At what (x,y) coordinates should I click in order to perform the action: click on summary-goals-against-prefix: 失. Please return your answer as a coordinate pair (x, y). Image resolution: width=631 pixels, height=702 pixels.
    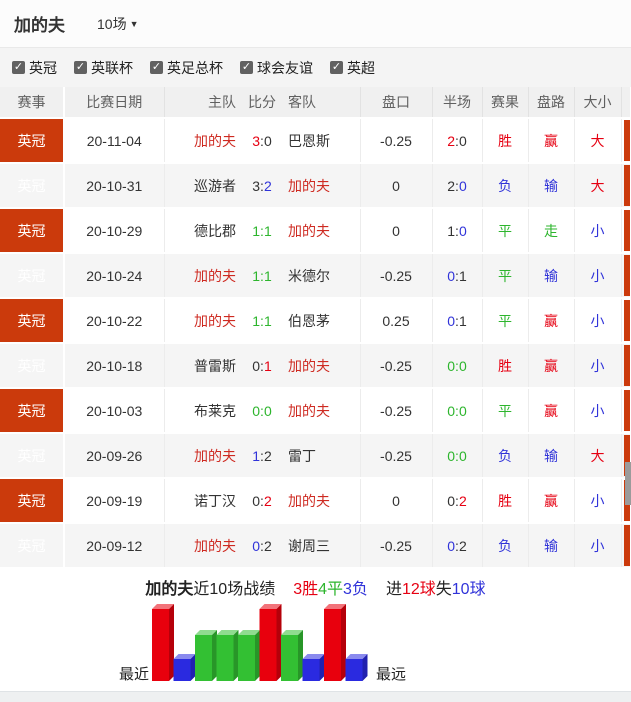
    Looking at the image, I should click on (443, 589).